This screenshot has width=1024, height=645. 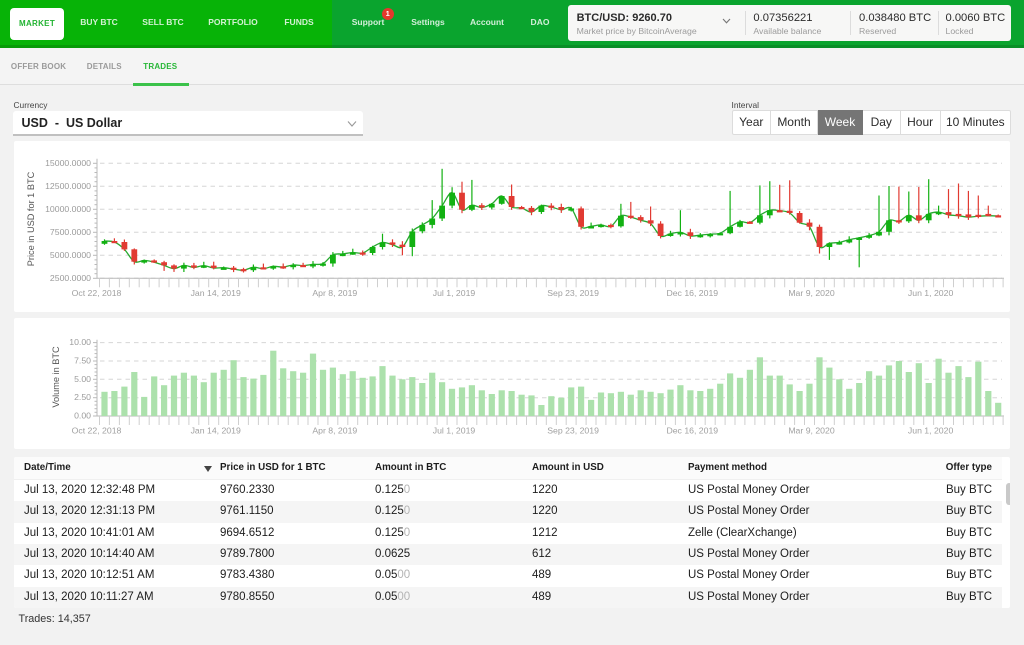 What do you see at coordinates (68, 186) in the screenshot?
I see `svg-text: 12500.0000` at bounding box center [68, 186].